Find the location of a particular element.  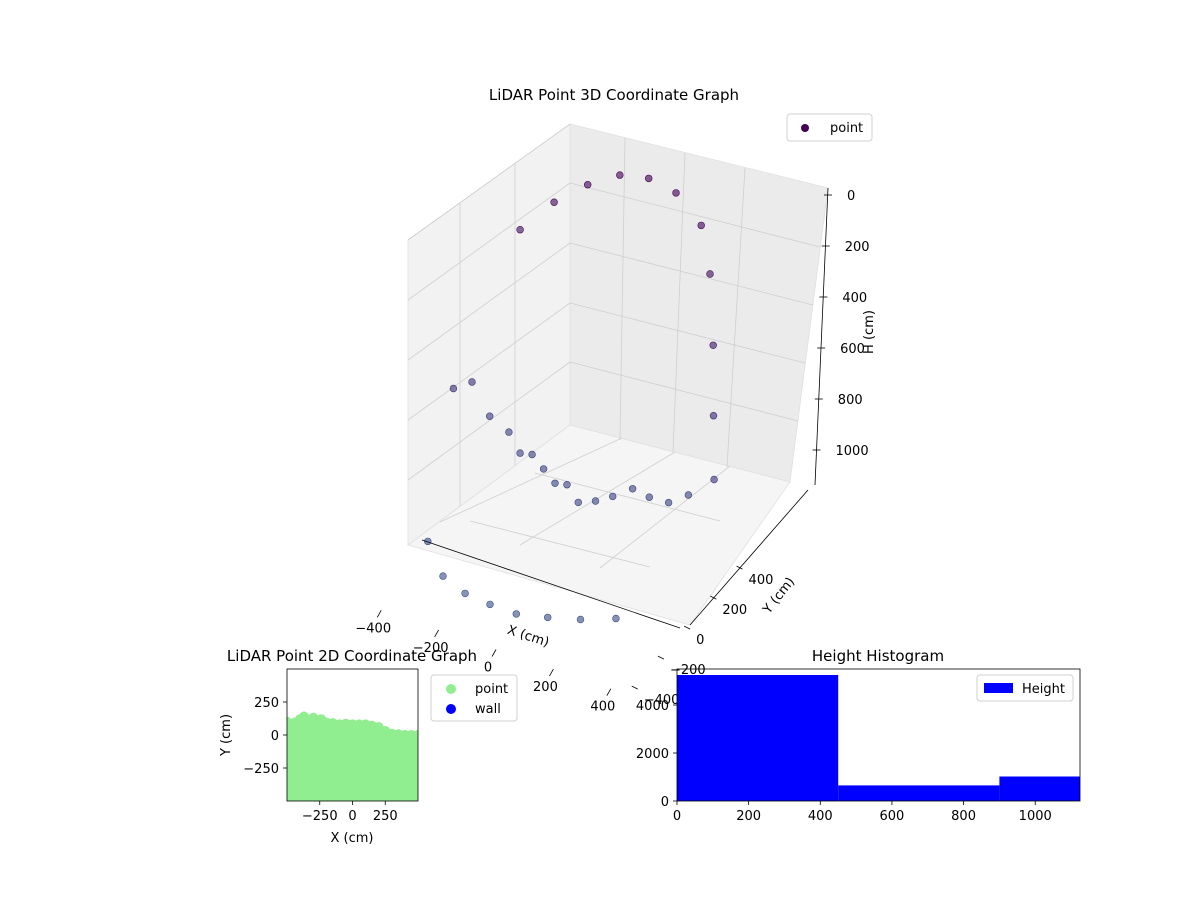

legend-3d-frame is located at coordinates (829, 127).